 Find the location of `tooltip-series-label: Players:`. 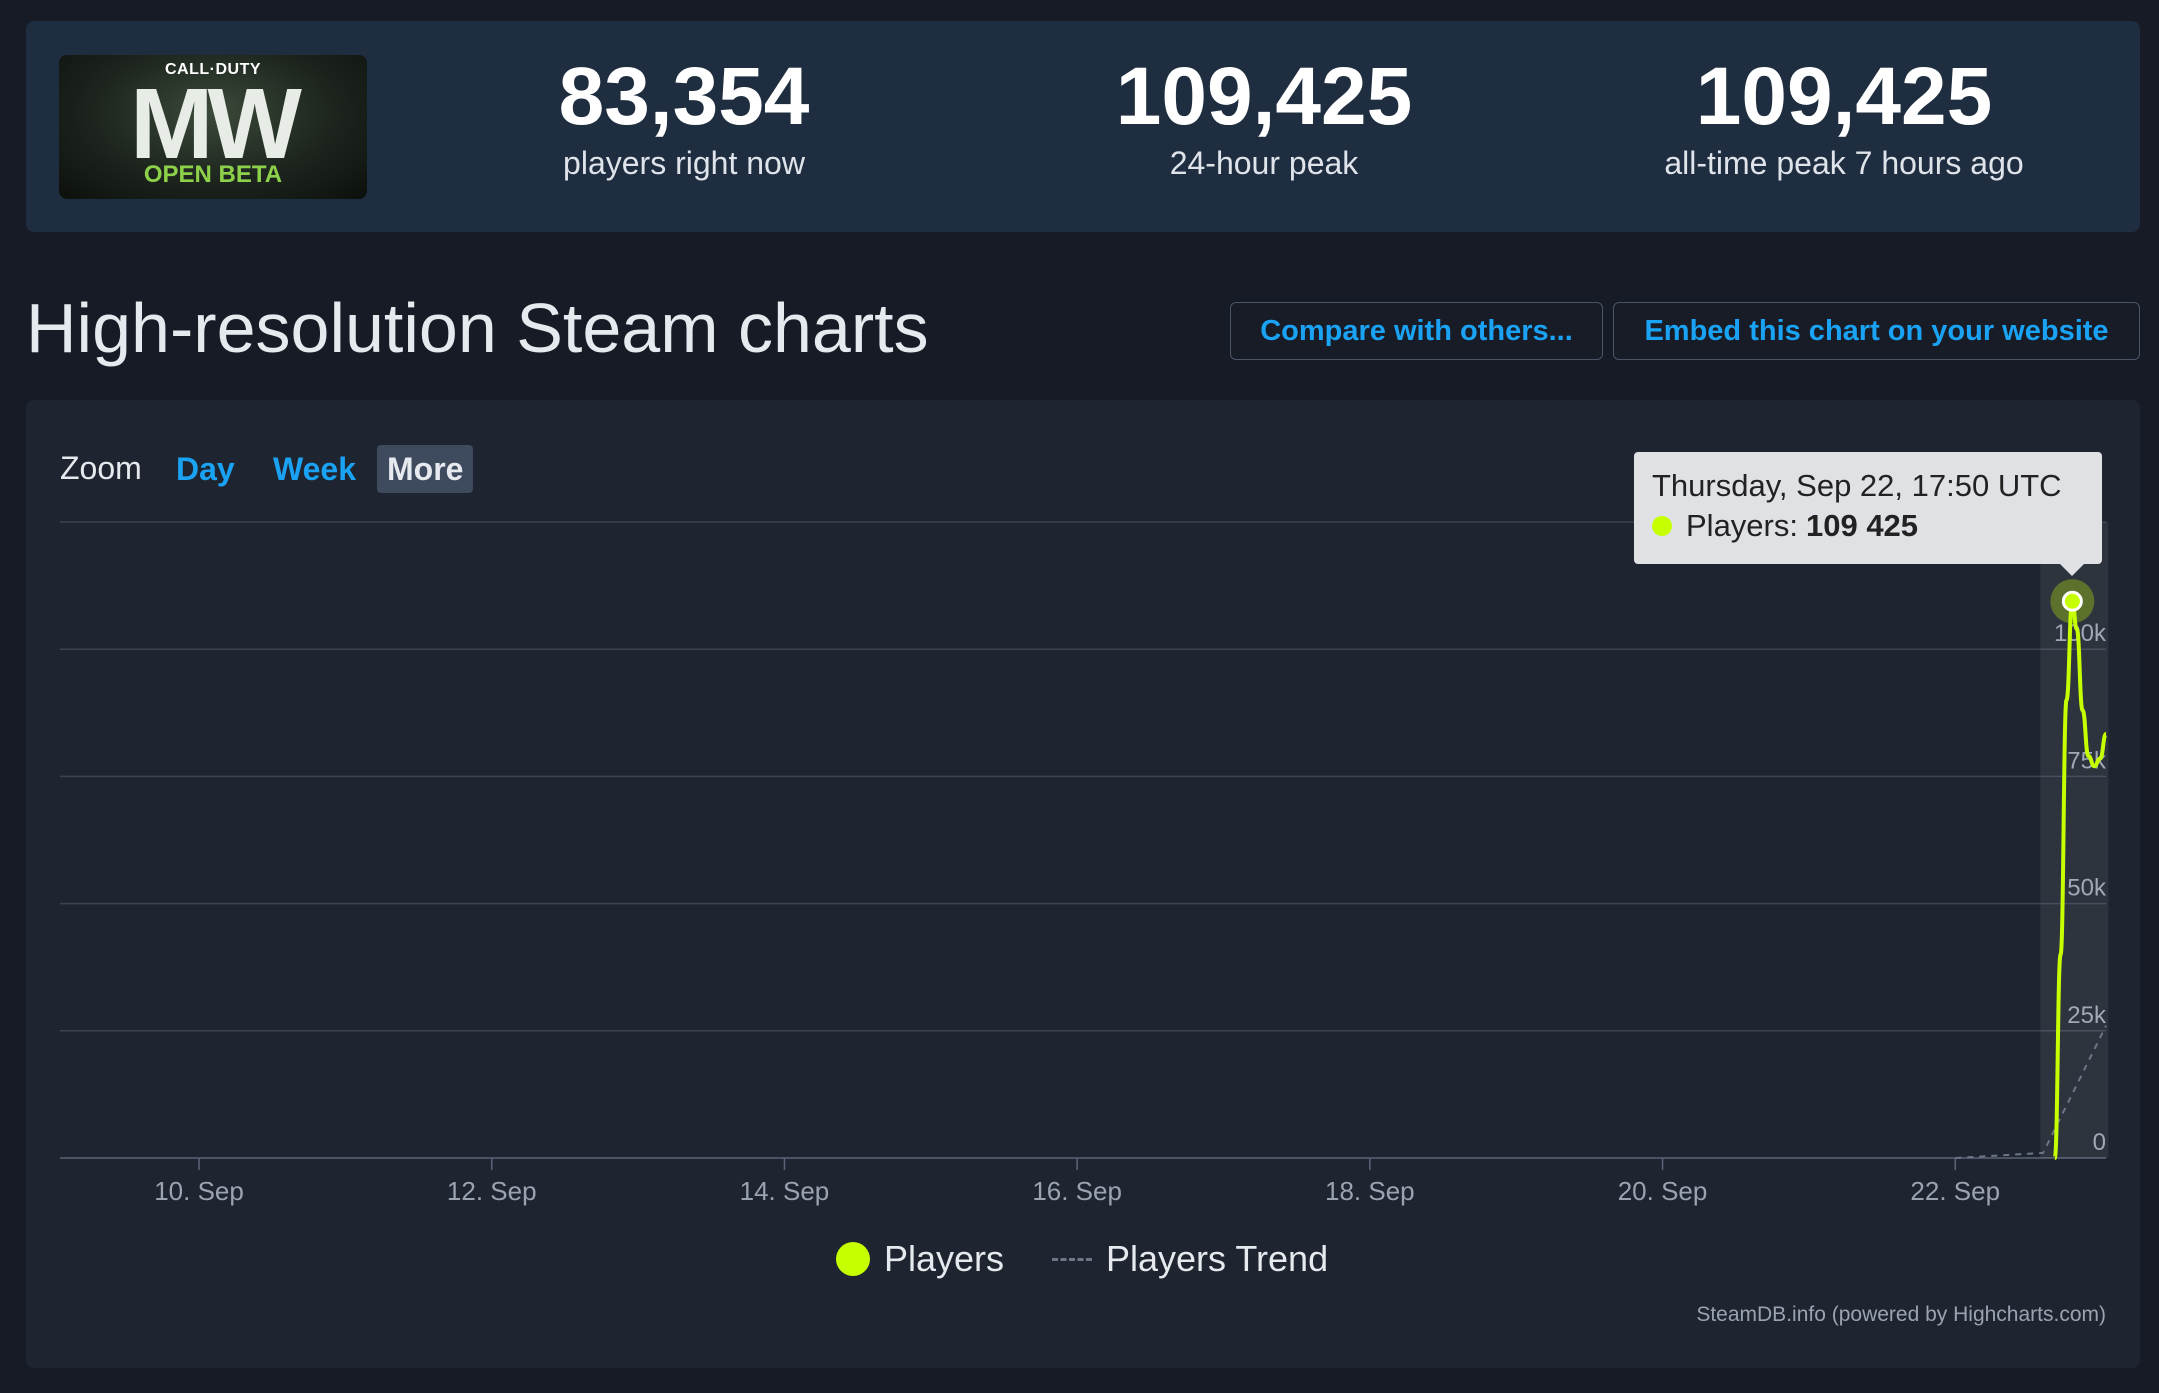

tooltip-series-label: Players: is located at coordinates (1742, 525).